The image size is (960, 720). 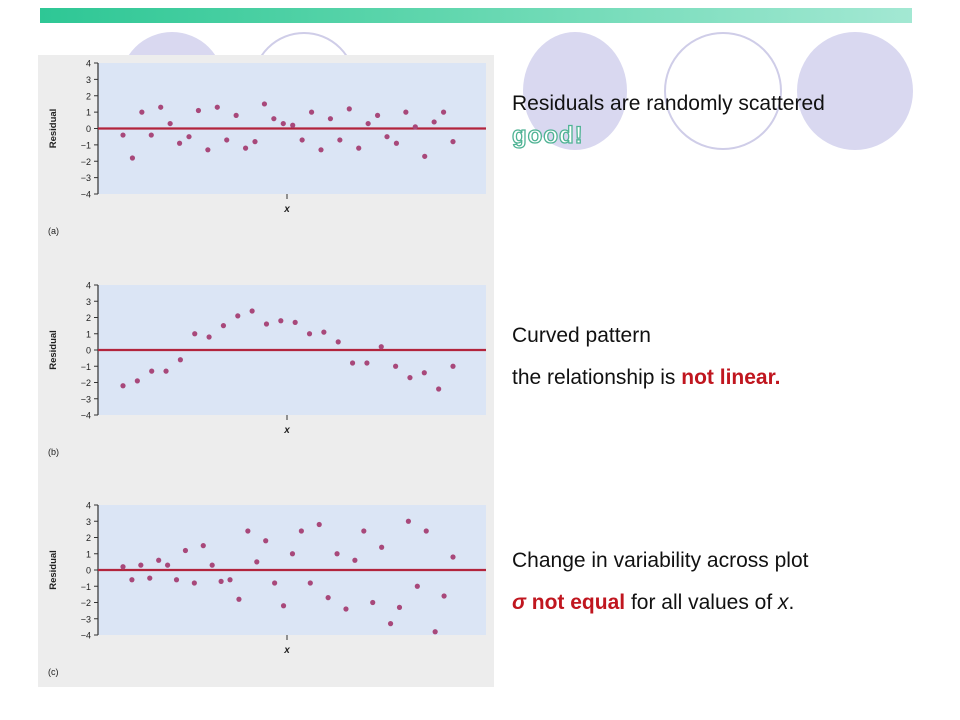 What do you see at coordinates (286, 209) in the screenshot?
I see `x-axis-label: x` at bounding box center [286, 209].